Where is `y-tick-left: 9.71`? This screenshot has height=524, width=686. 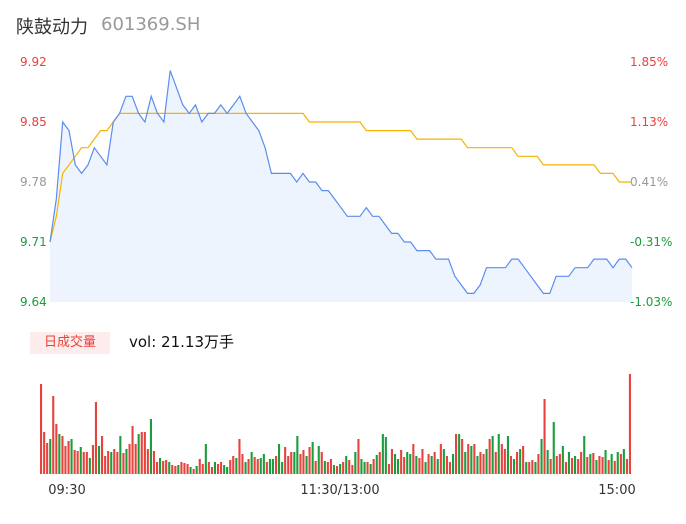
y-tick-left: 9.71 is located at coordinates (33, 242).